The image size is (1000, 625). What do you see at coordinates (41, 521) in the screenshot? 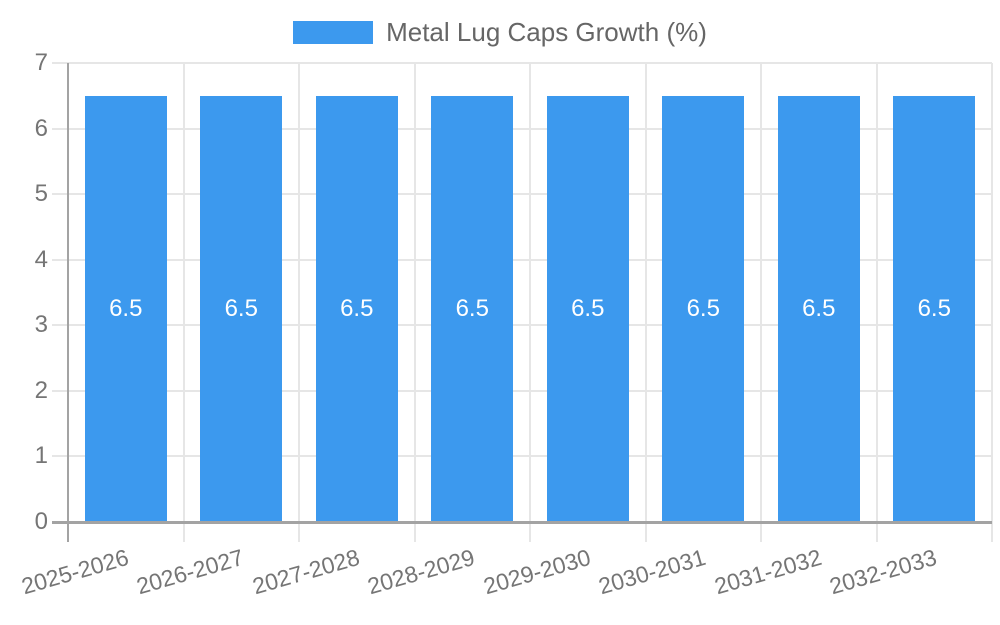
I see `y-tick-label: 0` at bounding box center [41, 521].